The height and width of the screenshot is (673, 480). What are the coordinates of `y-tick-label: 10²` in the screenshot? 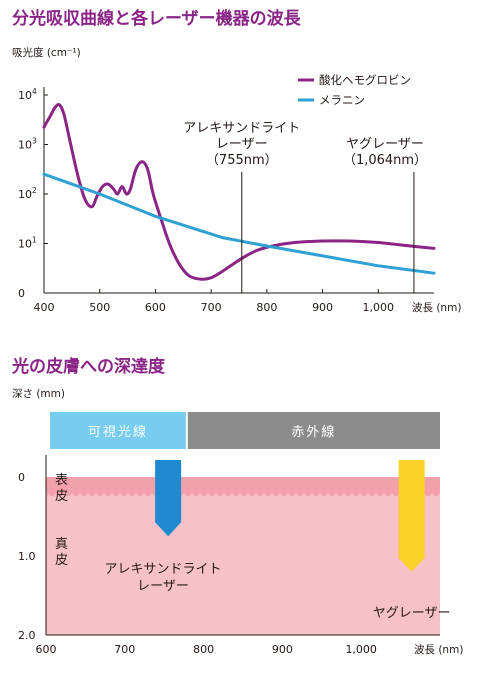 It's located at (27, 193).